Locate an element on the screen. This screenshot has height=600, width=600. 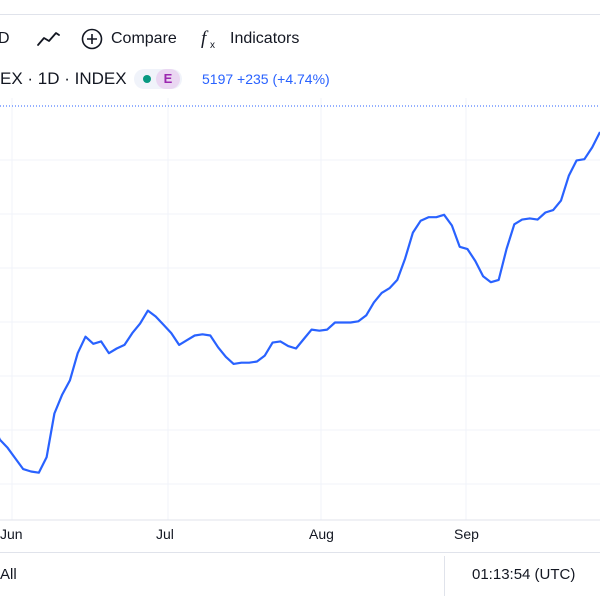
market-status-badge: E is located at coordinates (158, 79).